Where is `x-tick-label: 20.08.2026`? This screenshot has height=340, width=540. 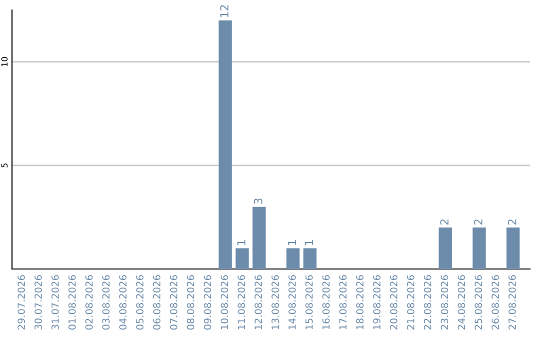
x-tick-label: 20.08.2026 is located at coordinates (394, 302).